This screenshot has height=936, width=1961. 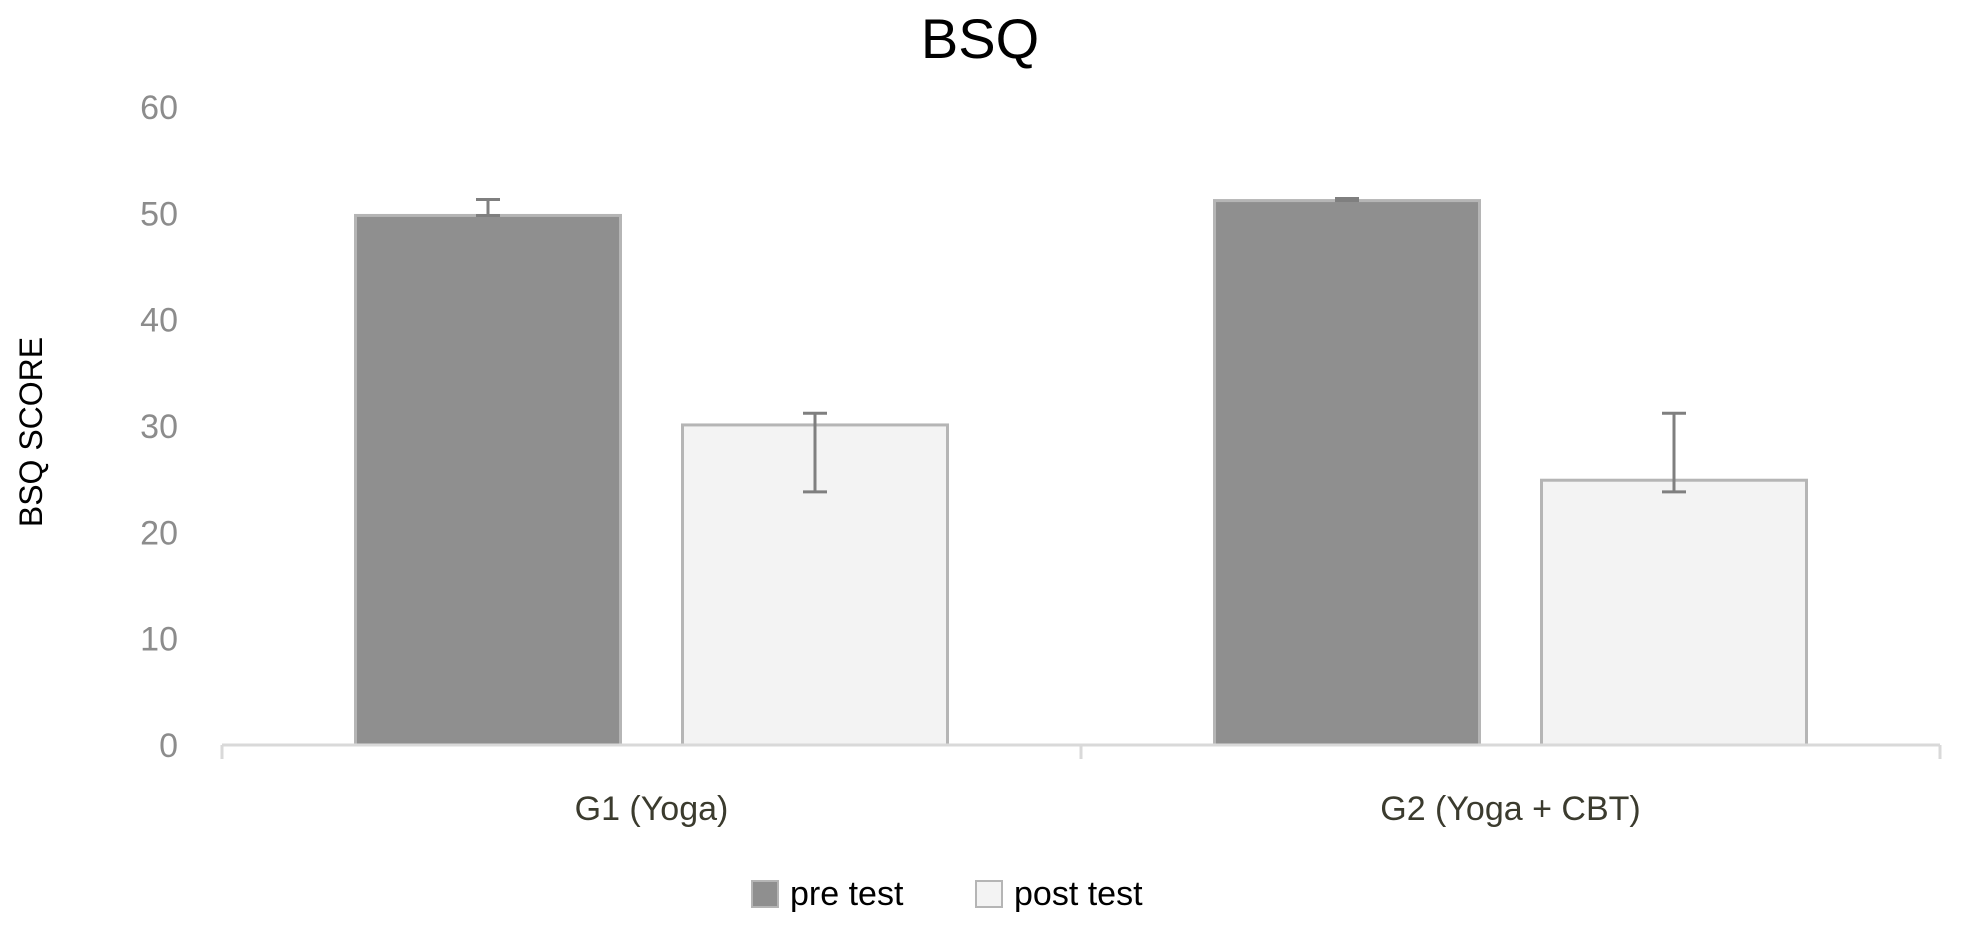 What do you see at coordinates (159, 321) in the screenshot?
I see `y-tick-label: 40` at bounding box center [159, 321].